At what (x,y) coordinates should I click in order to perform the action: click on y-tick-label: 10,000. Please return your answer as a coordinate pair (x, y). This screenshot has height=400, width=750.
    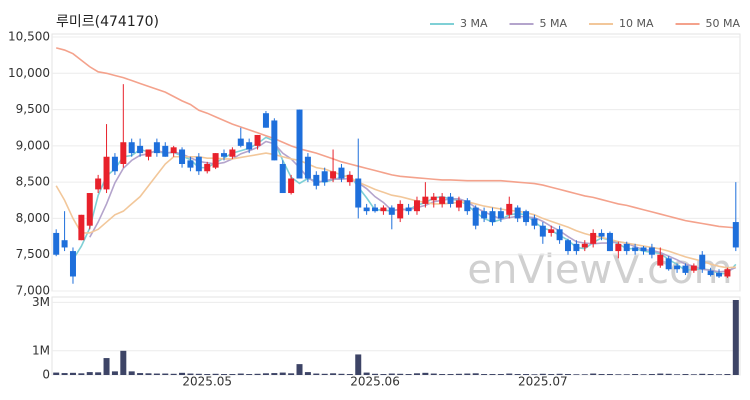
    Looking at the image, I should click on (29, 73).